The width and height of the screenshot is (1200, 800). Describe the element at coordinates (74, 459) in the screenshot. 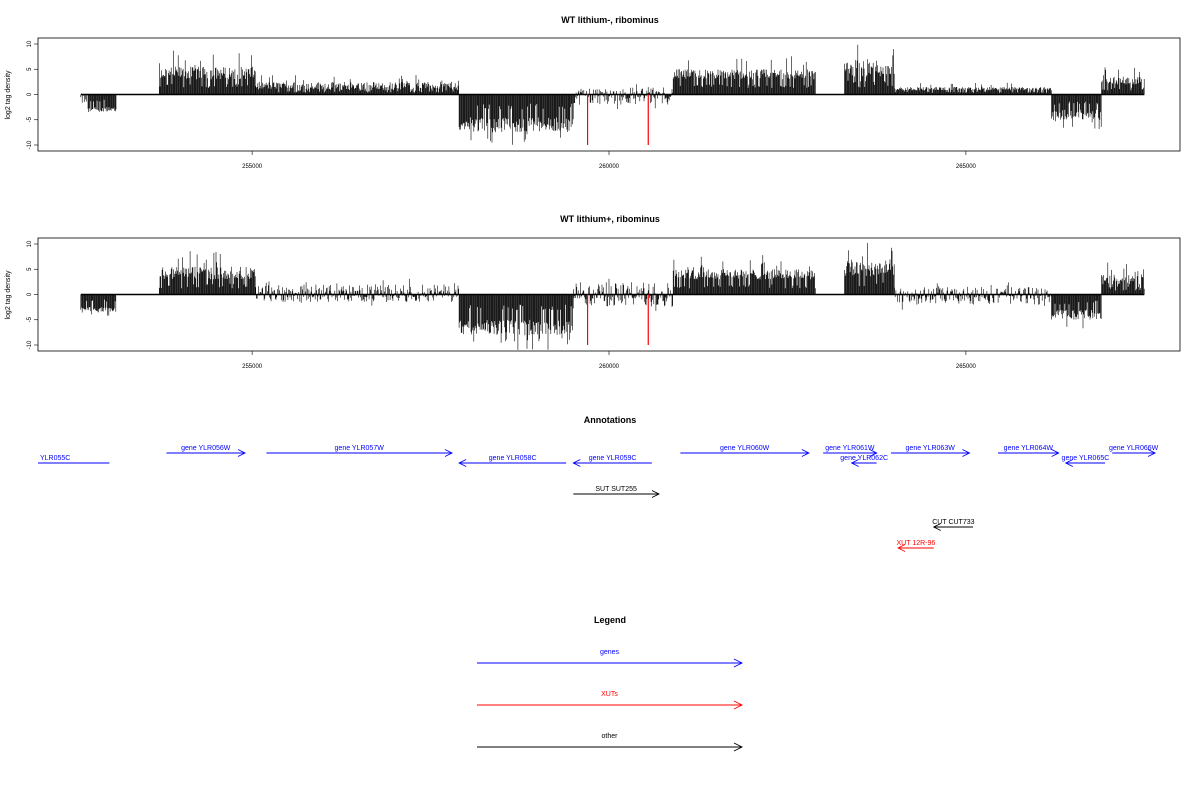

I see `annotation-feature: YLR055C` at that location.